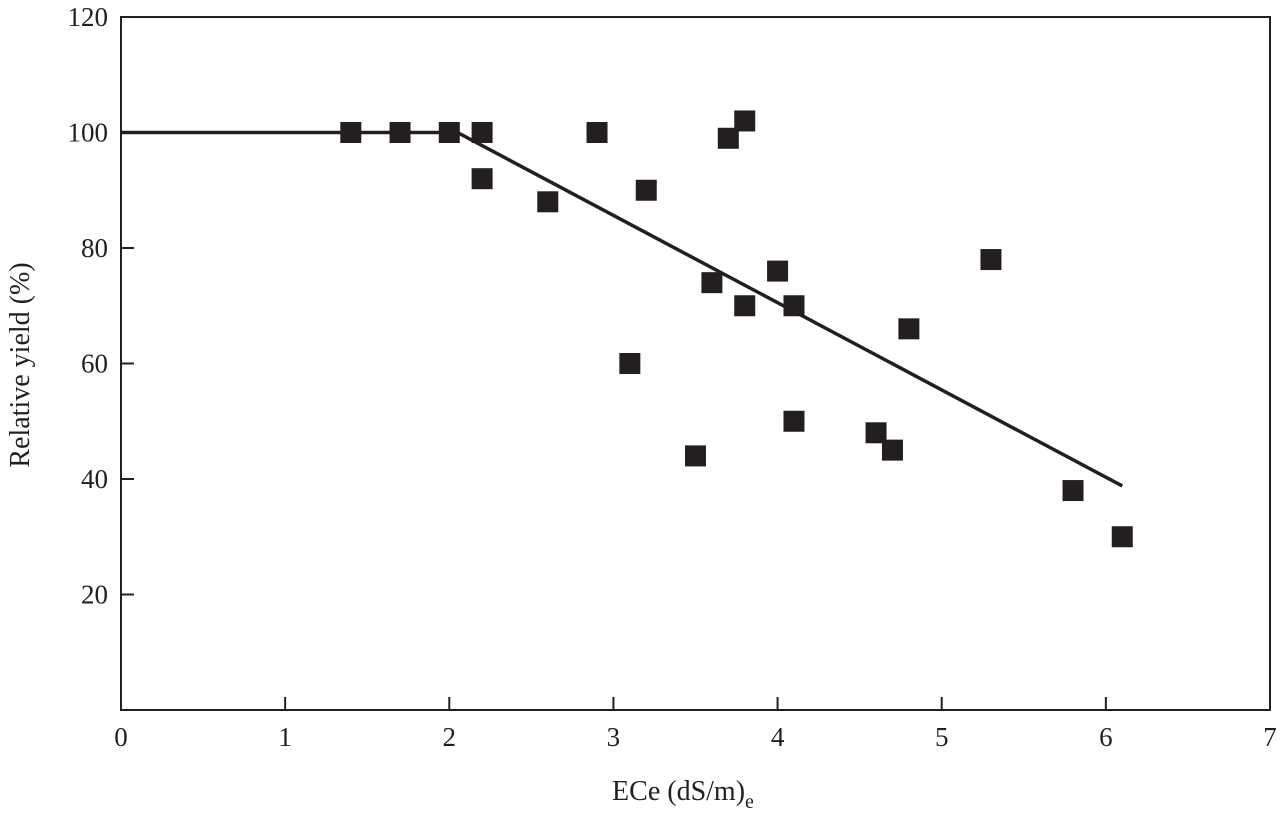 The image size is (1280, 819). Describe the element at coordinates (94, 479) in the screenshot. I see `y-tick-label: 40` at that location.